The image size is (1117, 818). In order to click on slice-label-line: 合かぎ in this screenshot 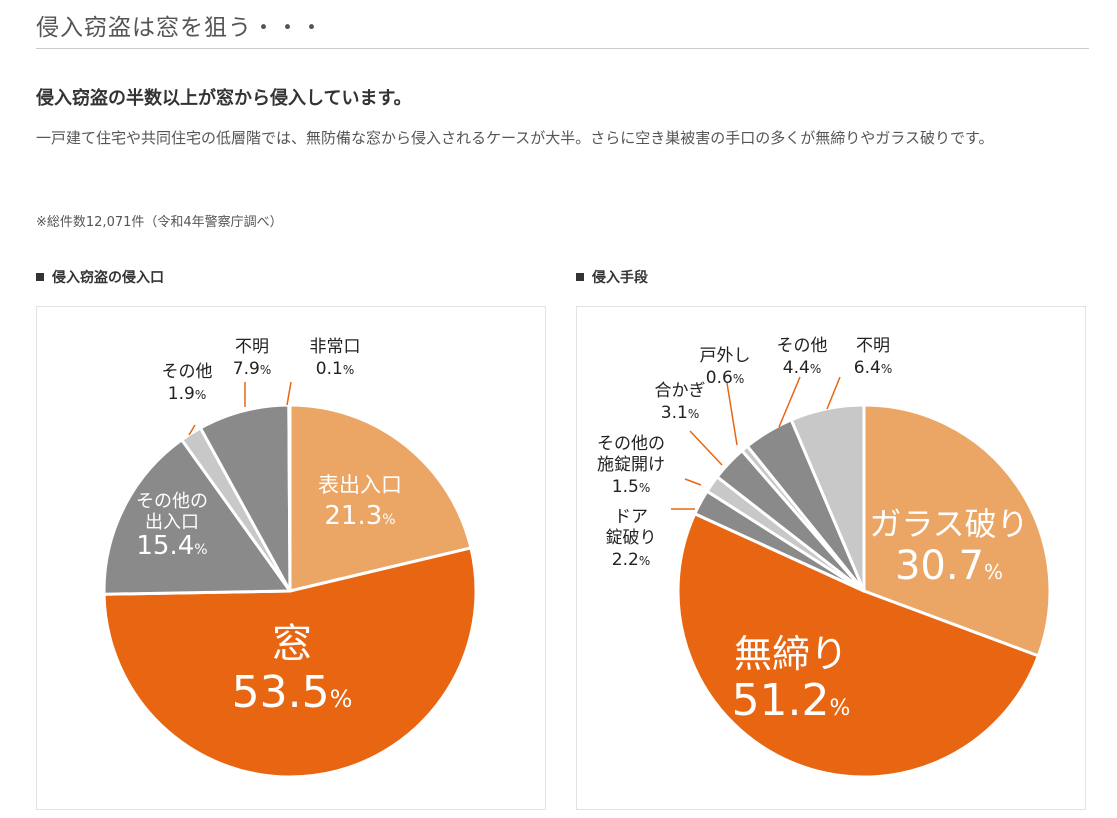, I will do `click(680, 391)`.